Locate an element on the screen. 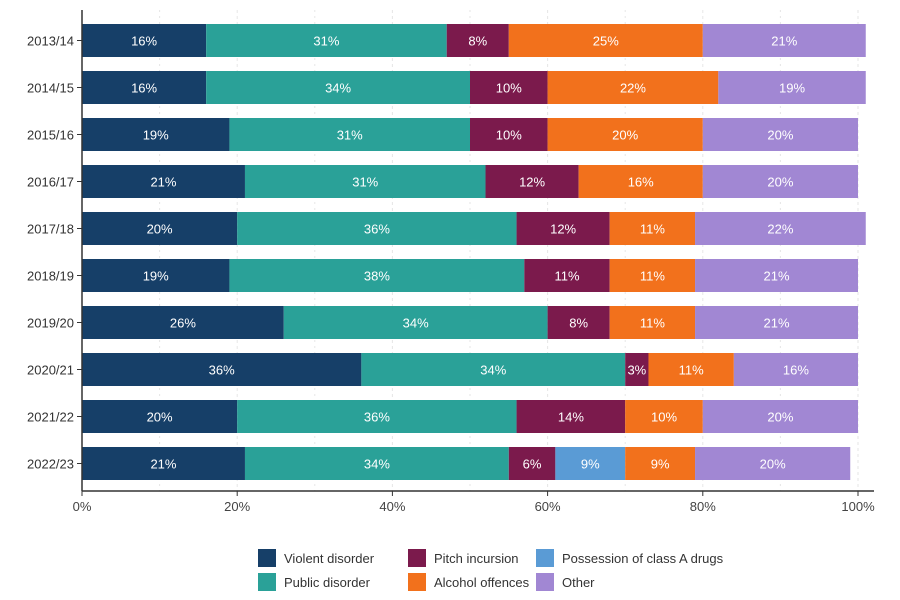  data-label: 25% is located at coordinates (606, 41).